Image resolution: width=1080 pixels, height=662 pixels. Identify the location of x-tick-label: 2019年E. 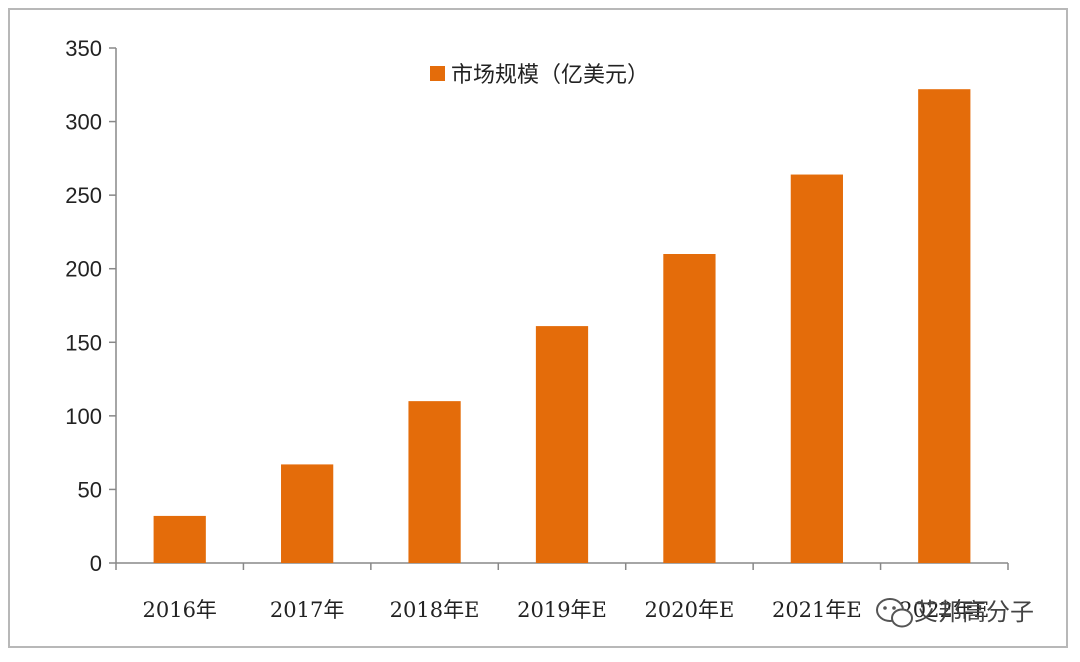
(562, 610).